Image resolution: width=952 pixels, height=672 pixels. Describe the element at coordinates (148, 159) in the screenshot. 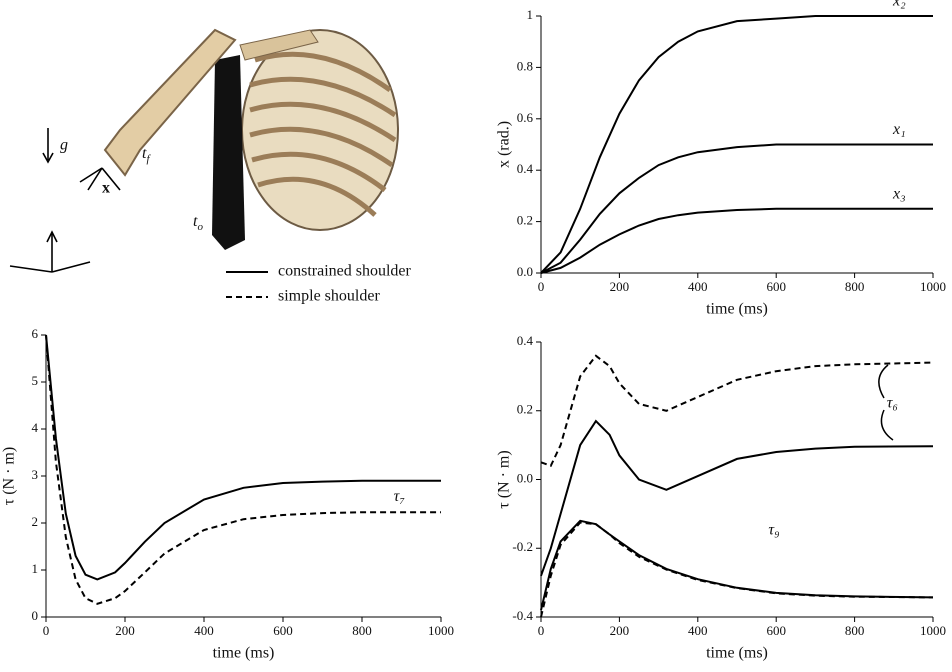

I see `tip-sub: f` at that location.